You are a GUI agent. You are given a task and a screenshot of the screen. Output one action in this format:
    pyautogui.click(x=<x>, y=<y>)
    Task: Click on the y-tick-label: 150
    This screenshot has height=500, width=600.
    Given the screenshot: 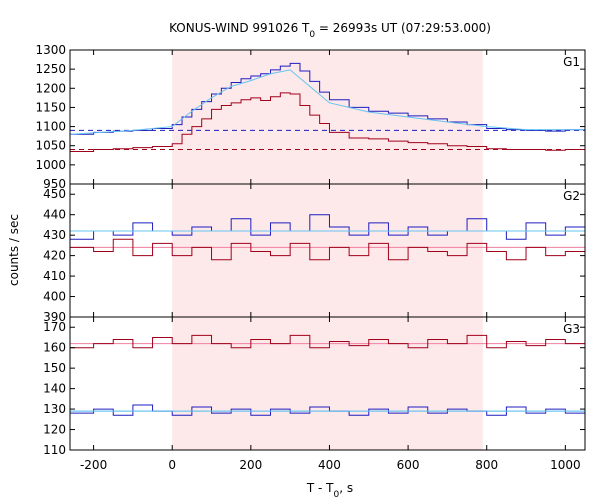 What is the action you would take?
    pyautogui.click(x=54, y=368)
    